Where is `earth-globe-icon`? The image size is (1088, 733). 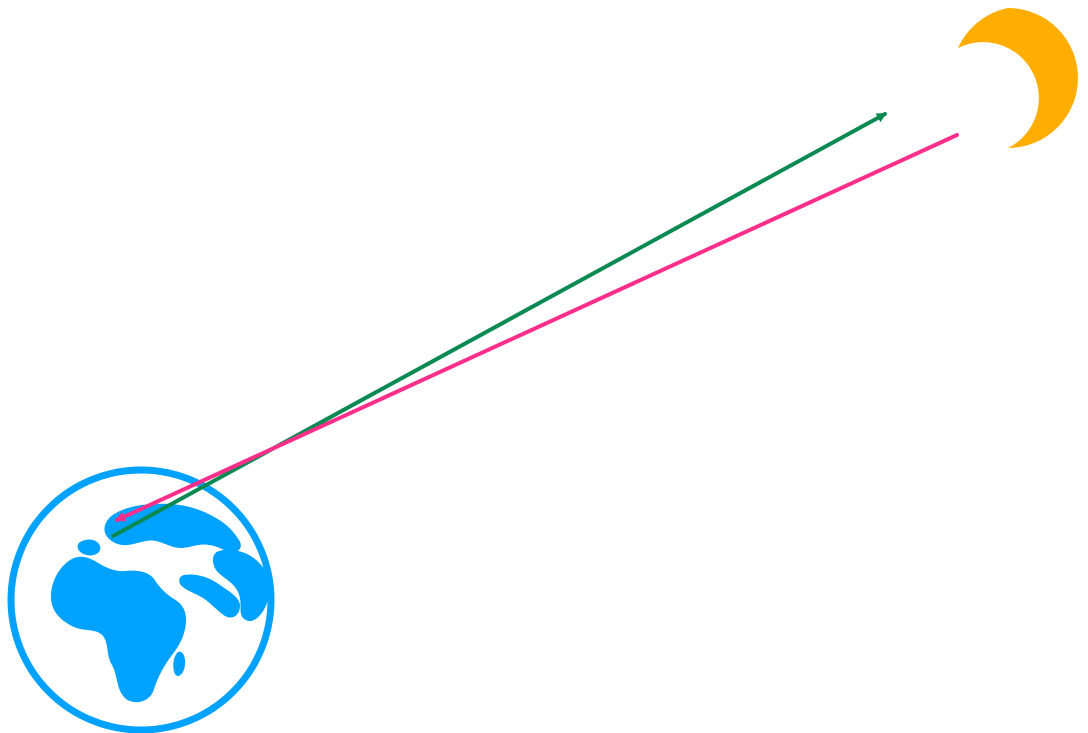
earth-globe-icon is located at coordinates (141, 599).